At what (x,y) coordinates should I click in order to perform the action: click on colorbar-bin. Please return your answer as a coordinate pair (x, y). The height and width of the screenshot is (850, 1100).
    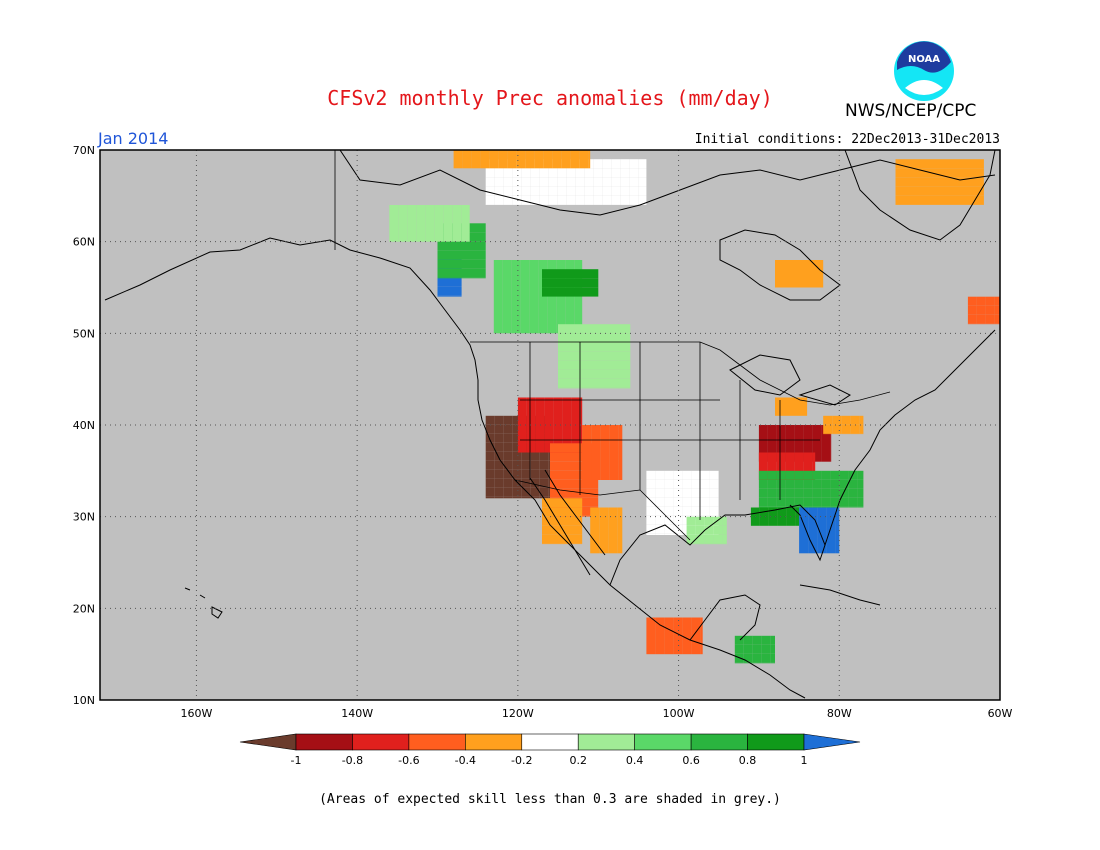
    Looking at the image, I should click on (606, 742).